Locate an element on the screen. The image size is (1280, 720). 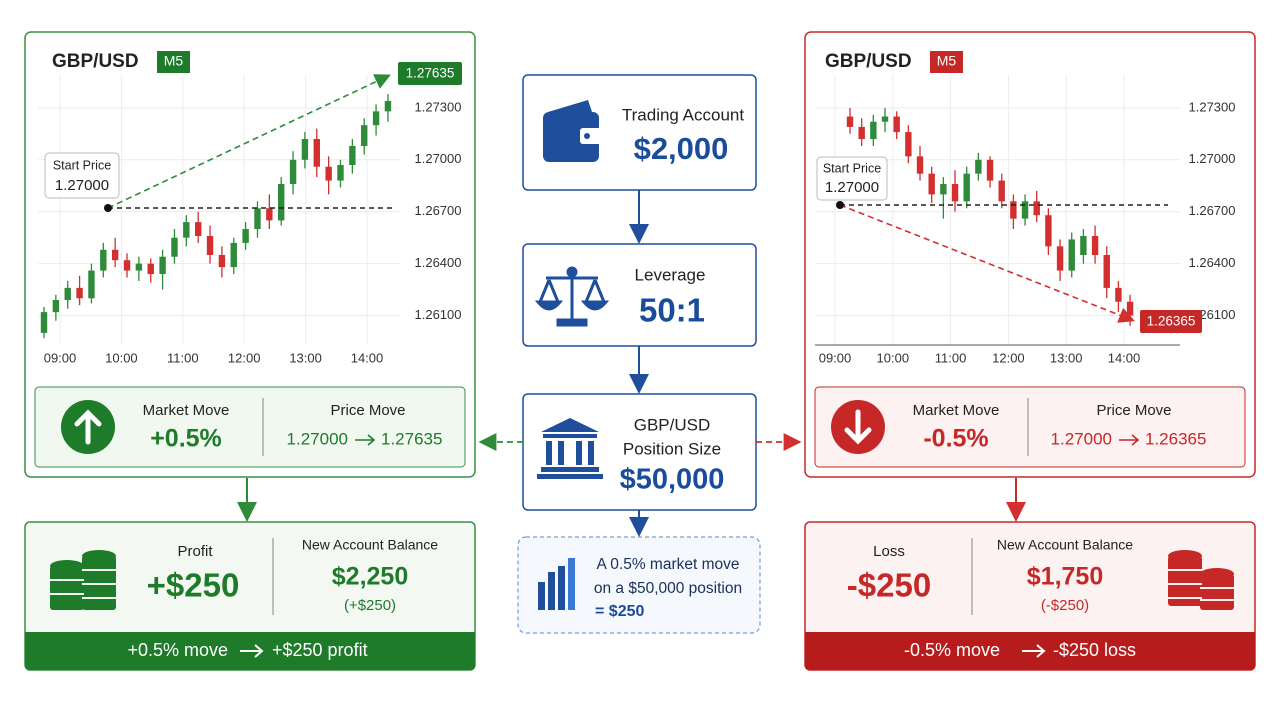
end-price: 1.26365 is located at coordinates (1171, 321).